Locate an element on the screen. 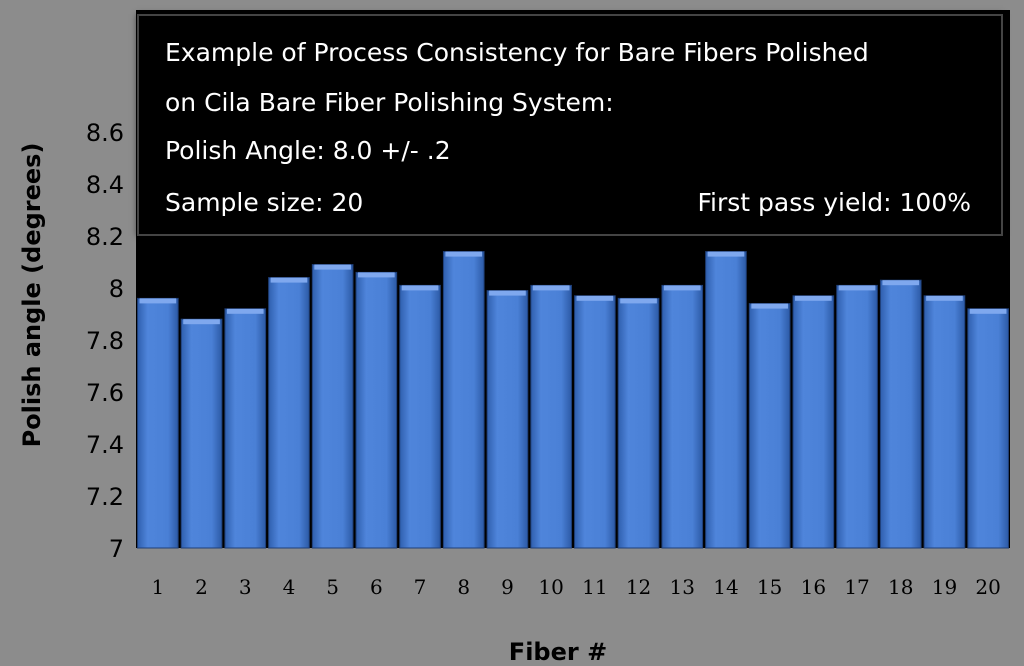 The image size is (1024, 666). y-tick-label: 8.2 is located at coordinates (105, 237).